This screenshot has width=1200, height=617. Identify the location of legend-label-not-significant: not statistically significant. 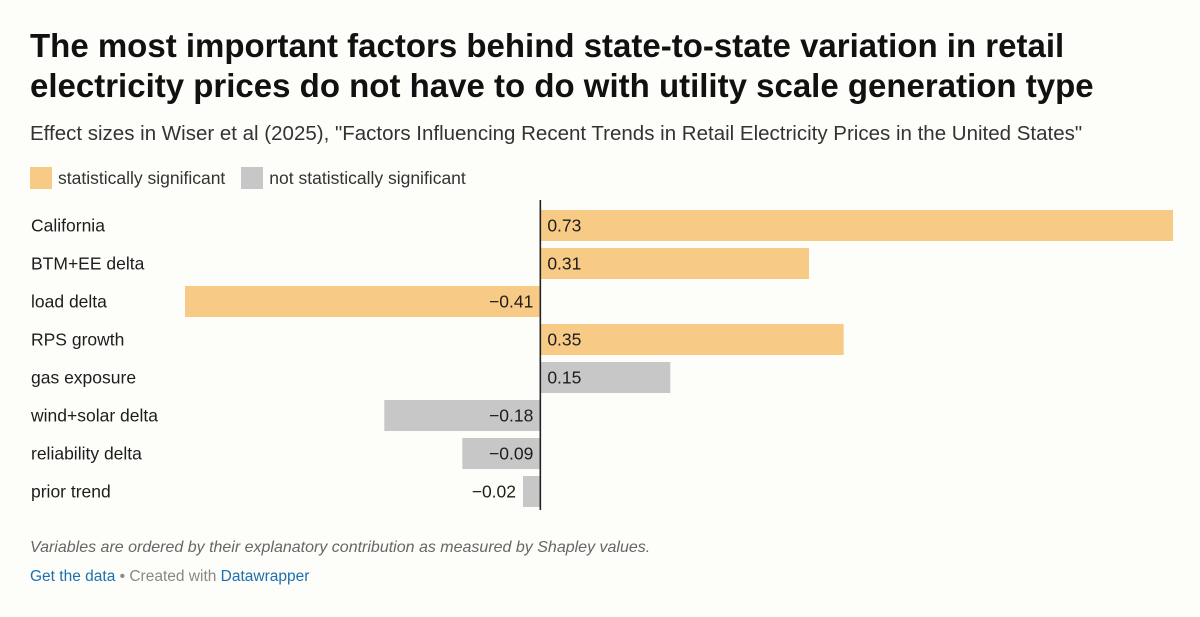
(367, 177).